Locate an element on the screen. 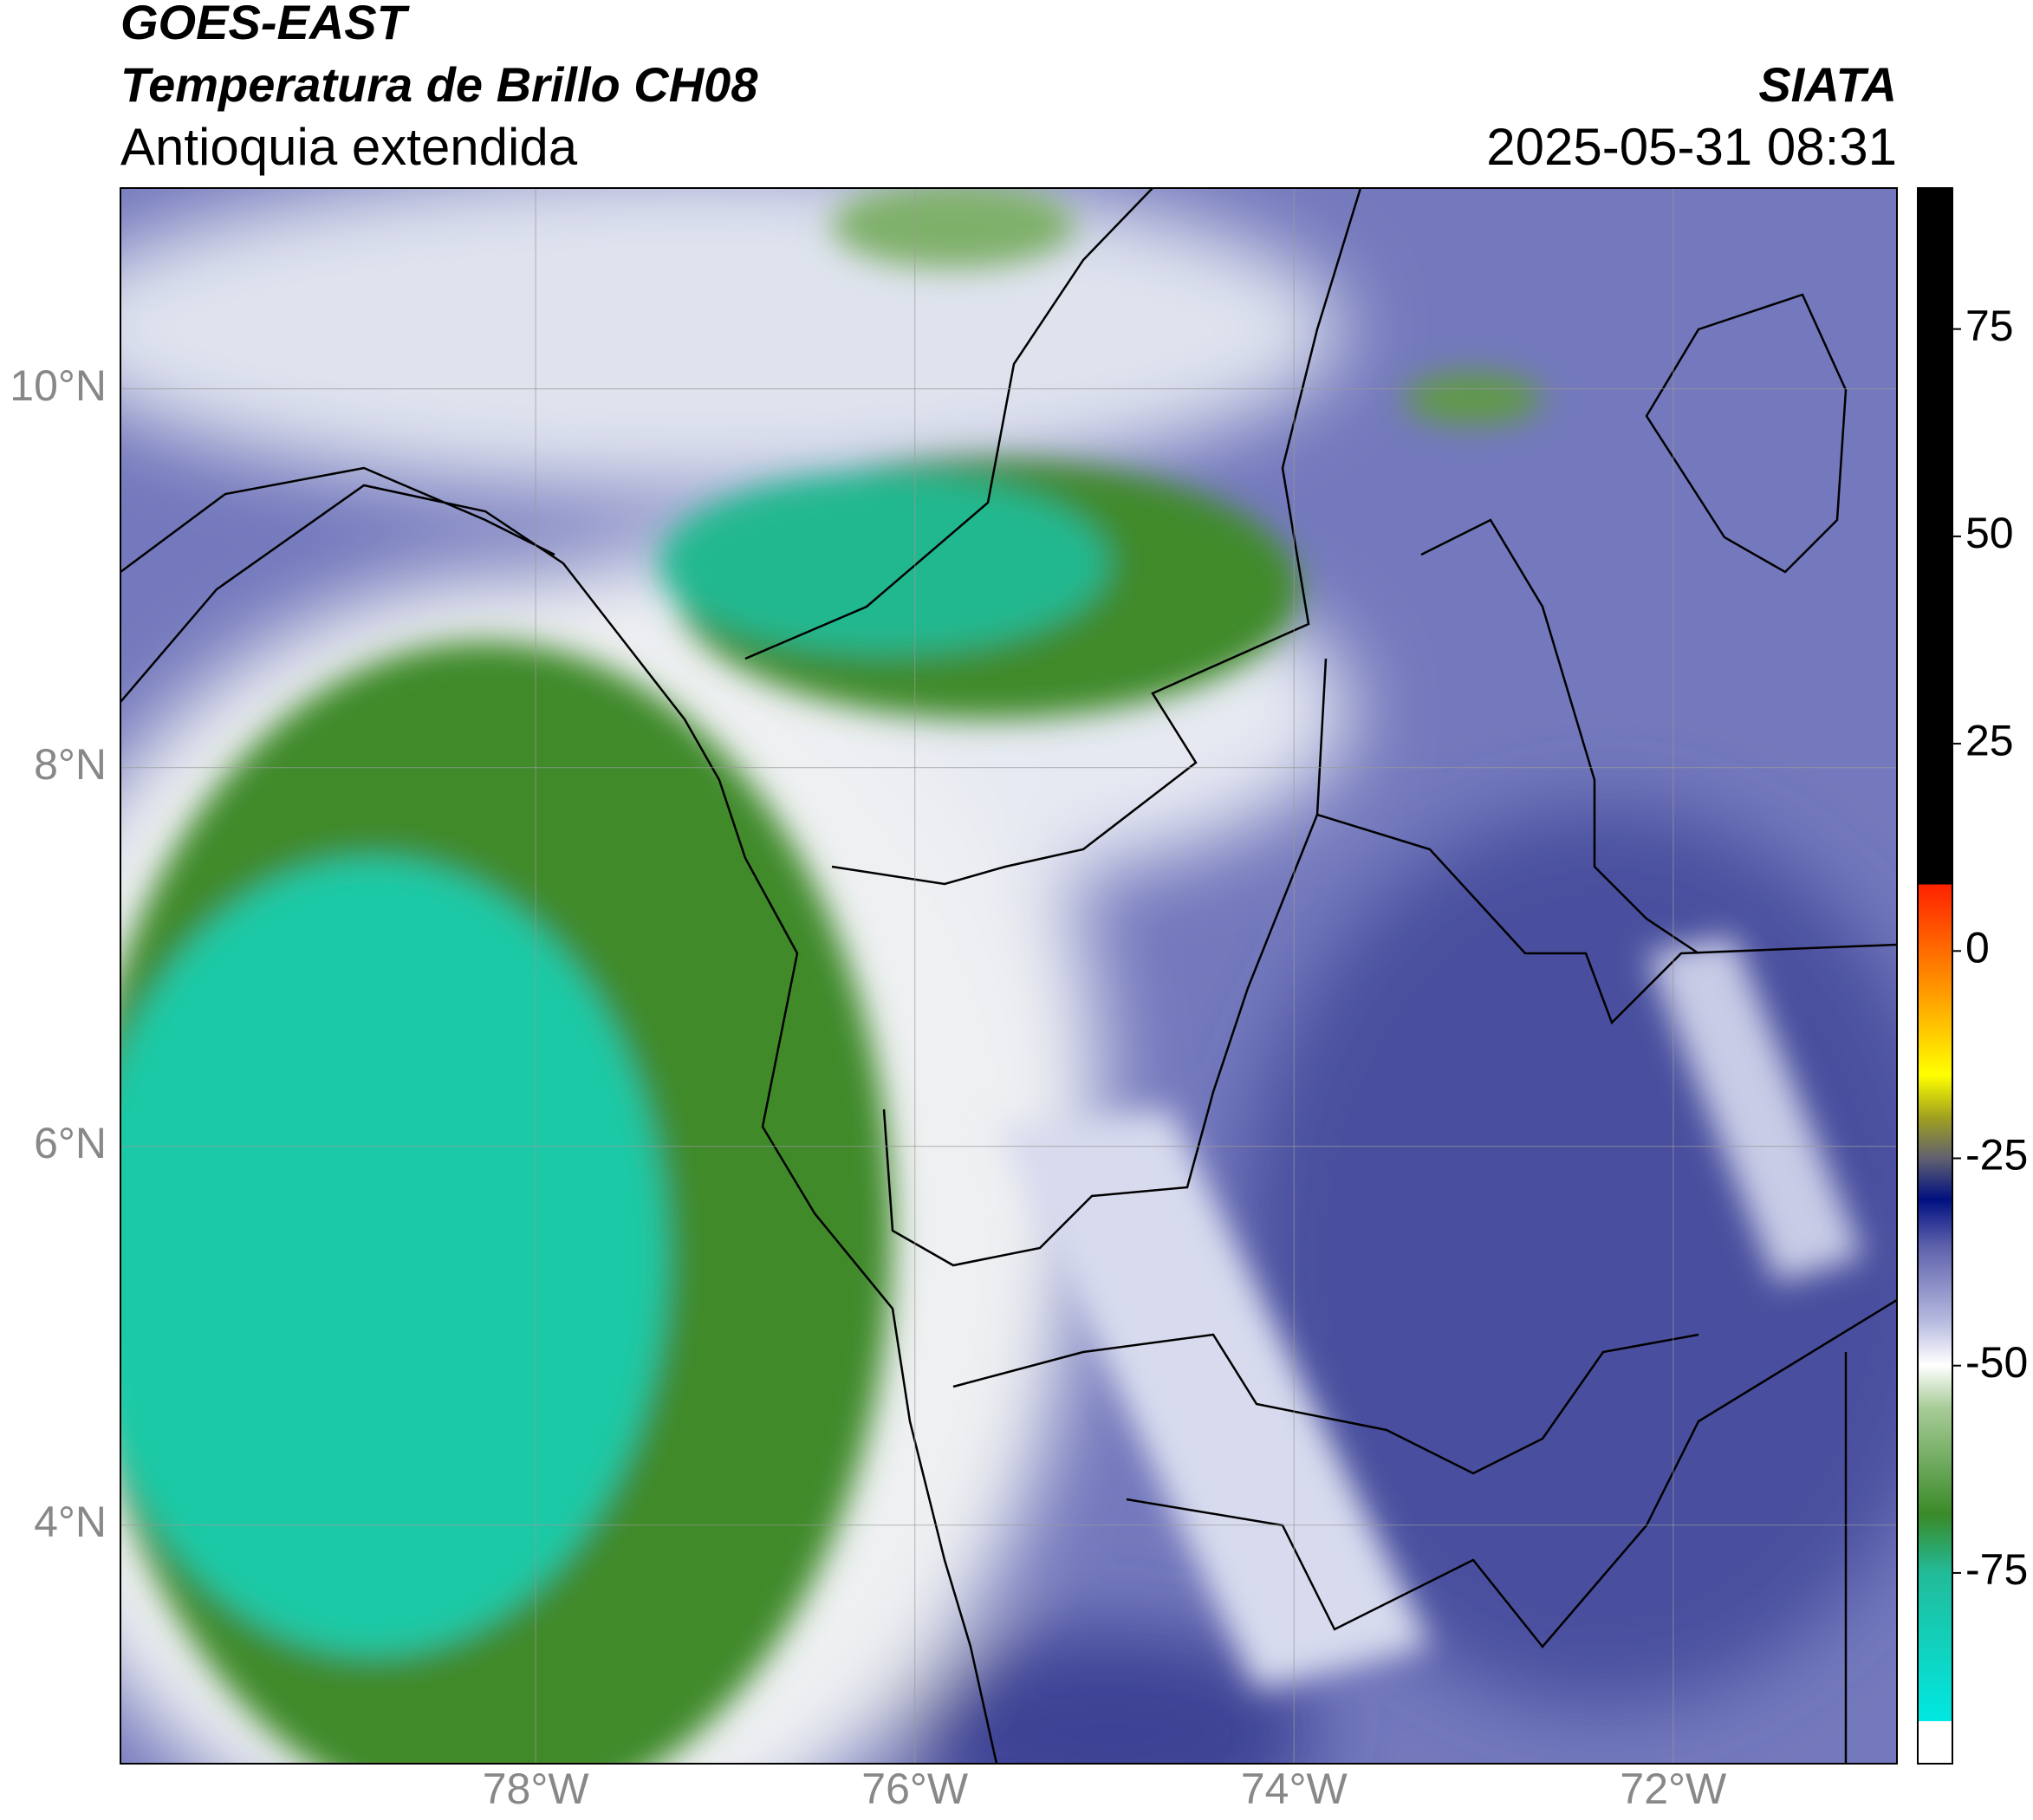  x-tick-label: 76°W is located at coordinates (915, 1789).